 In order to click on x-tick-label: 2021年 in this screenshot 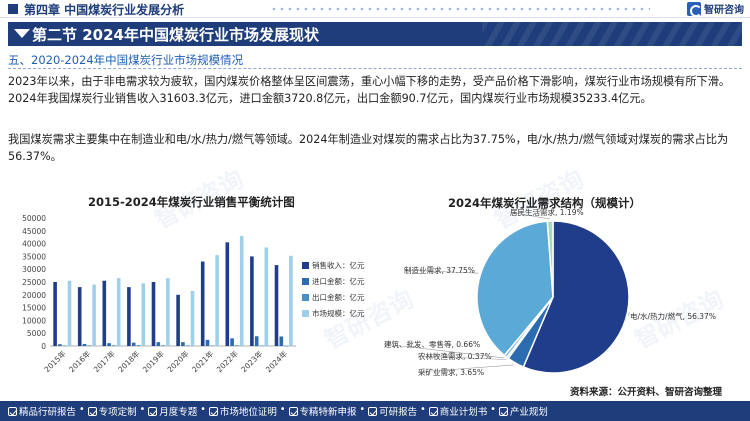, I will do `click(202, 361)`.